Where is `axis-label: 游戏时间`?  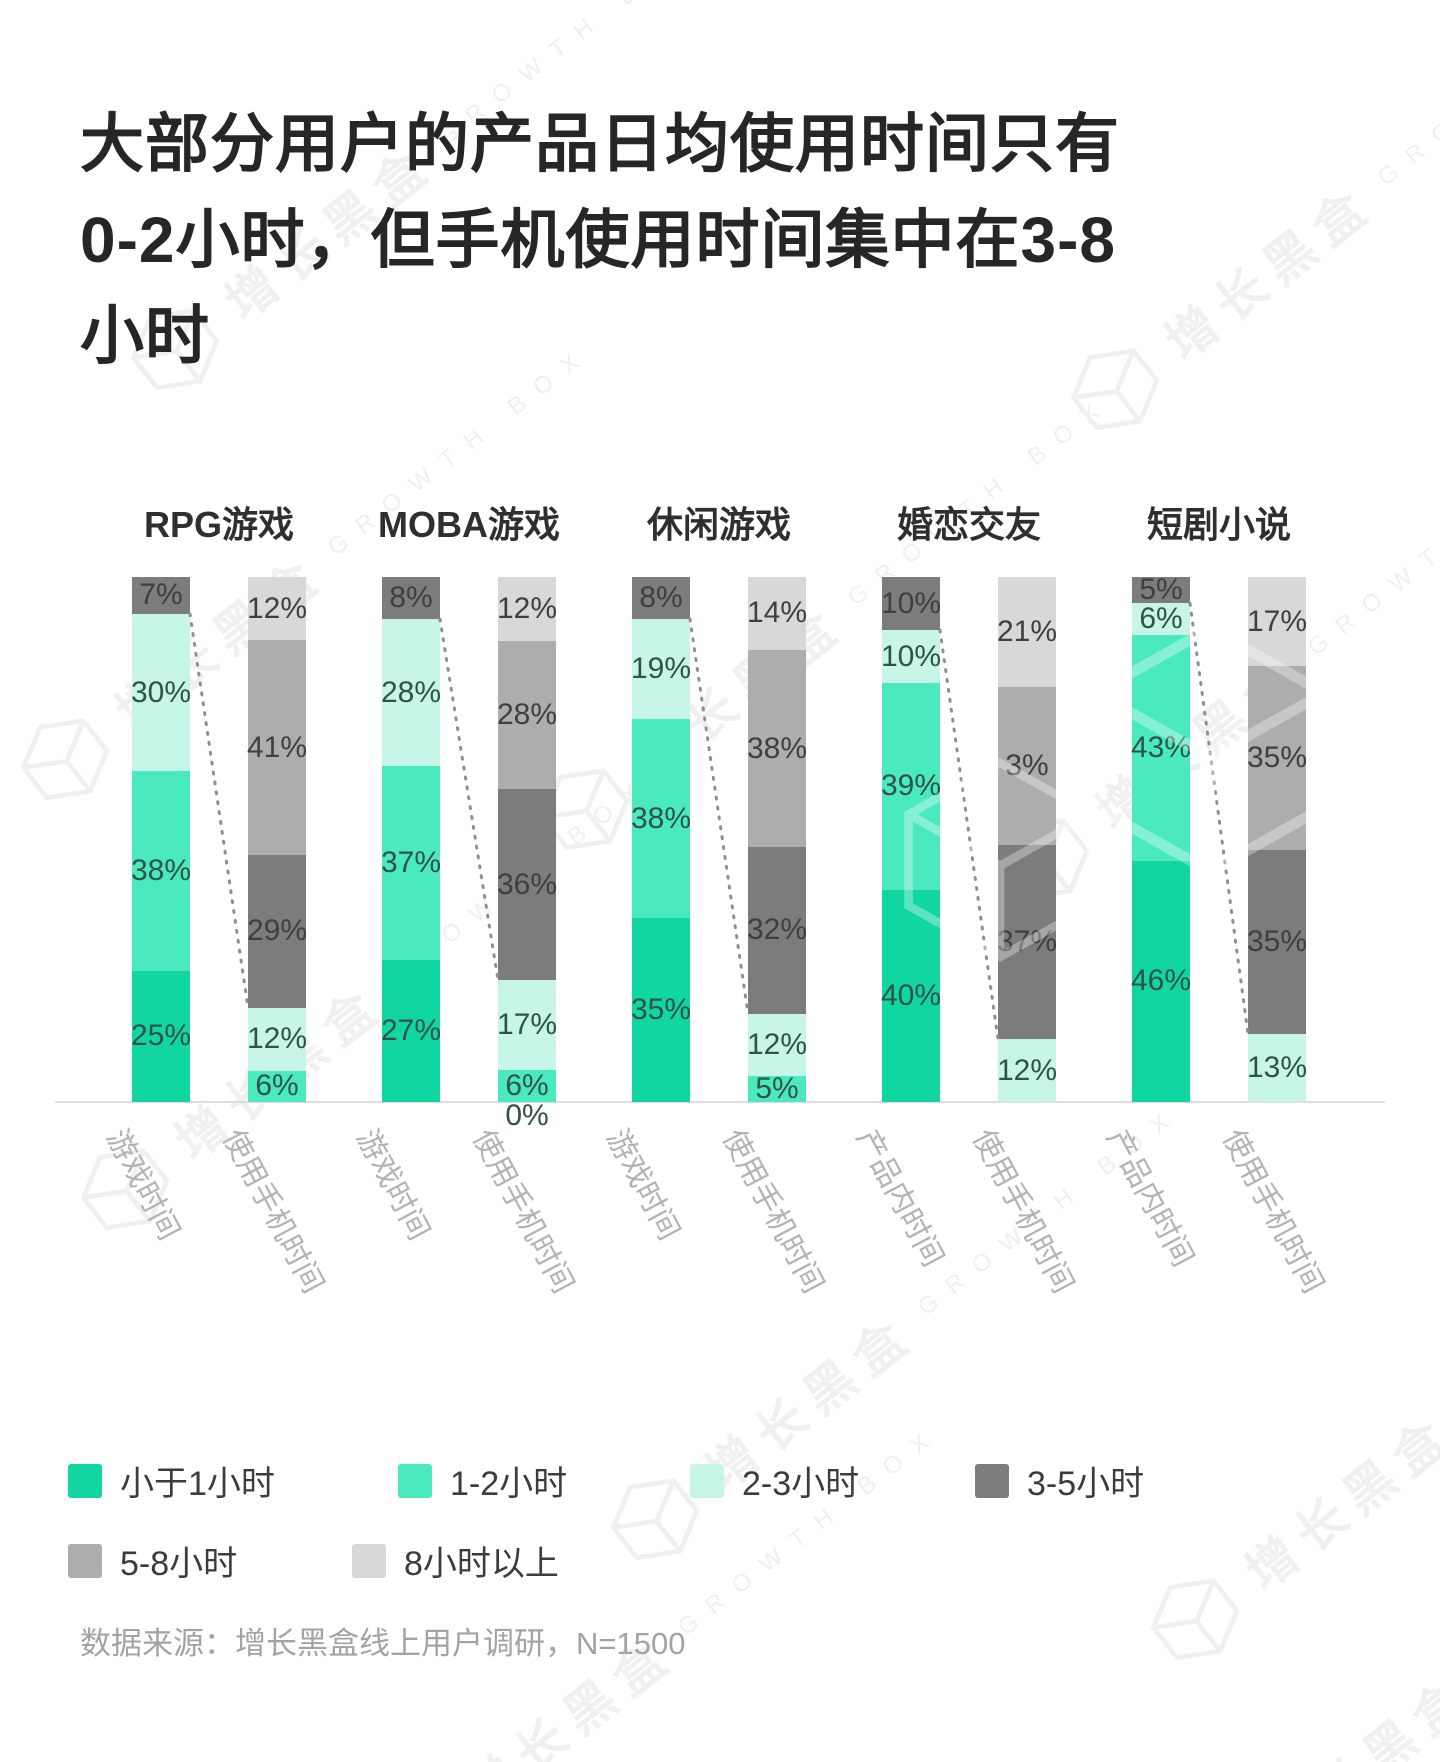
axis-label: 游戏时间 is located at coordinates (642, 1185).